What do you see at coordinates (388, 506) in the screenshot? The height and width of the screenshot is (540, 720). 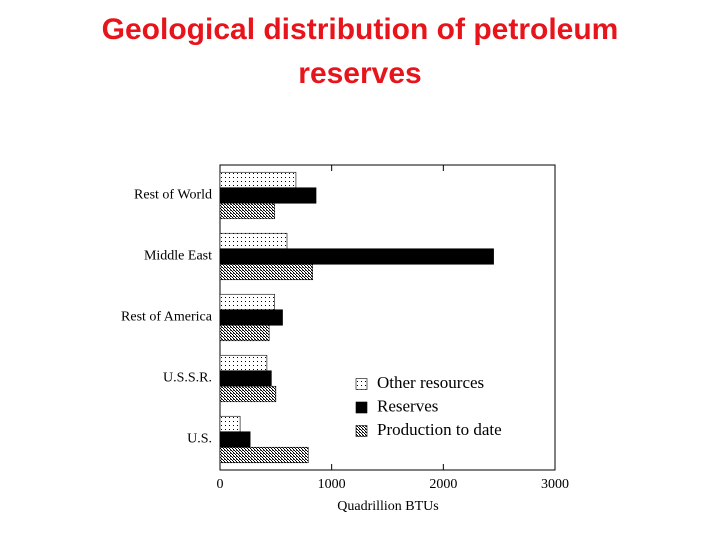 I see `x-axis-label: Quadrillion BTUs` at bounding box center [388, 506].